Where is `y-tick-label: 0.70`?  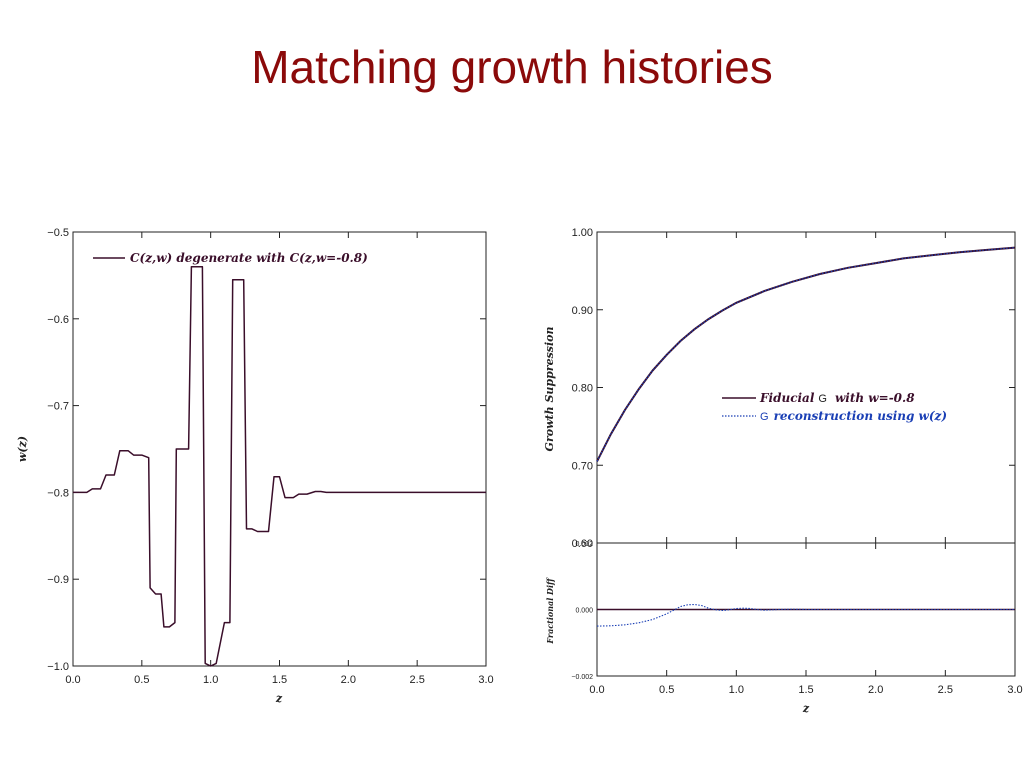
y-tick-label: 0.70 is located at coordinates (582, 466).